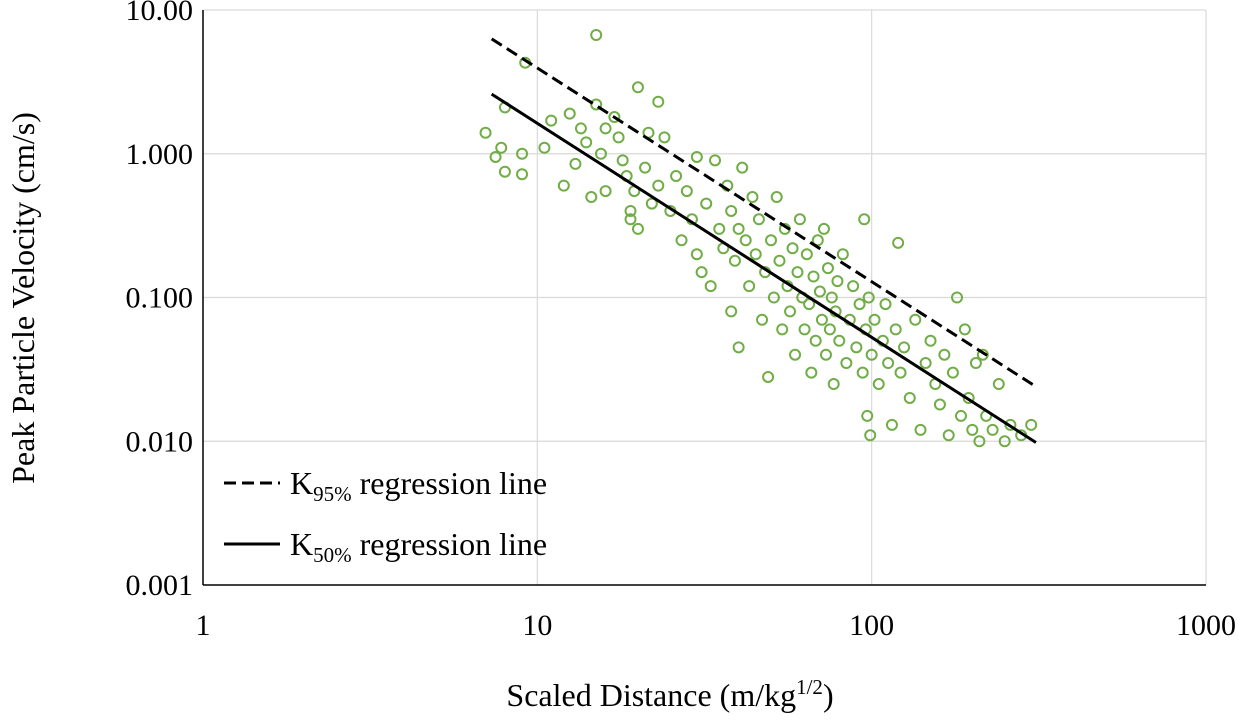 The width and height of the screenshot is (1239, 721). I want to click on y-tick-label: 1.000, so click(160, 154).